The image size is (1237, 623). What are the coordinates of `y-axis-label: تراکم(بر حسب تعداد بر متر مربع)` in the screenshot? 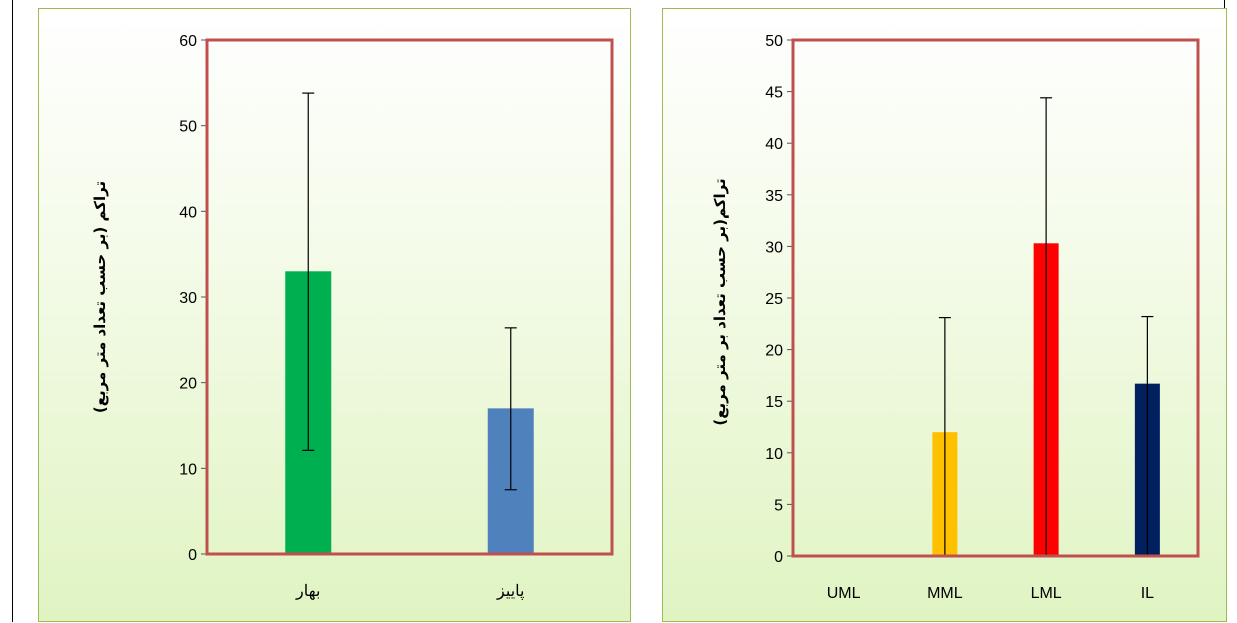 It's located at (720, 301).